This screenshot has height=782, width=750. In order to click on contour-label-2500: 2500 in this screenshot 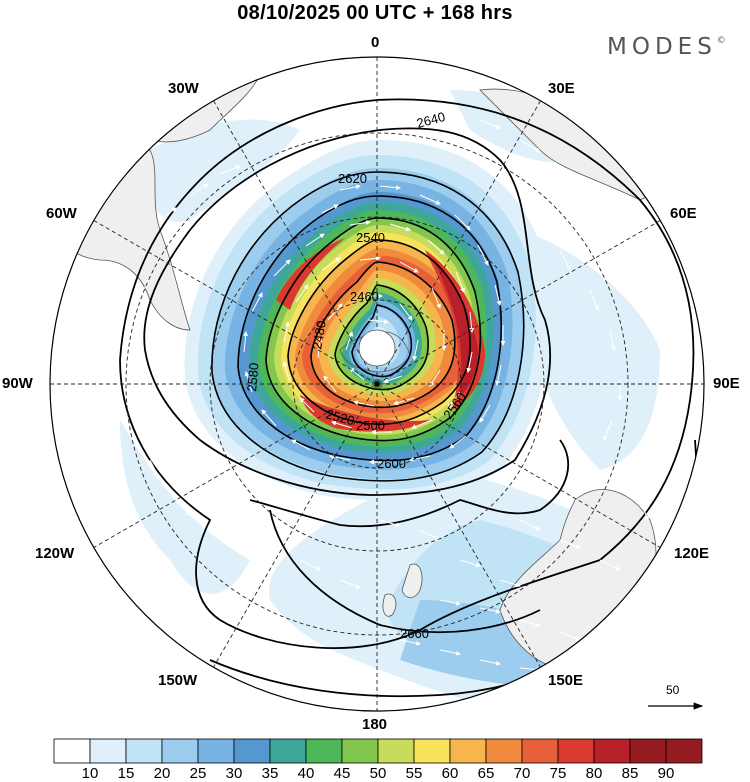, I will do `click(370, 425)`.